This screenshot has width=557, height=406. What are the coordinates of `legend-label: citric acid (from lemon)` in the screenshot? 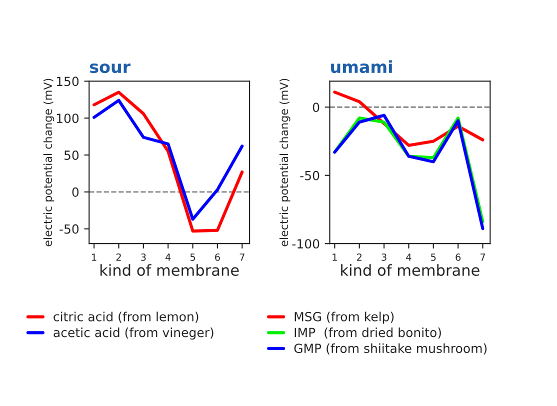 It's located at (126, 317).